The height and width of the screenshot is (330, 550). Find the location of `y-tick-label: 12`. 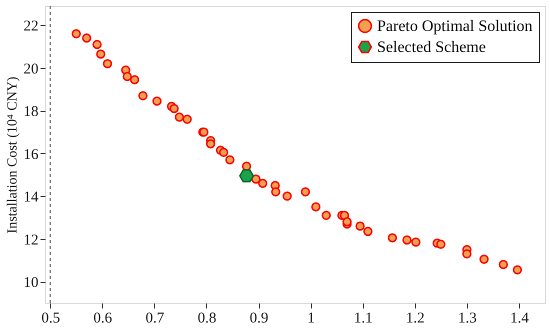

y-tick-label: 12 is located at coordinates (31, 240).